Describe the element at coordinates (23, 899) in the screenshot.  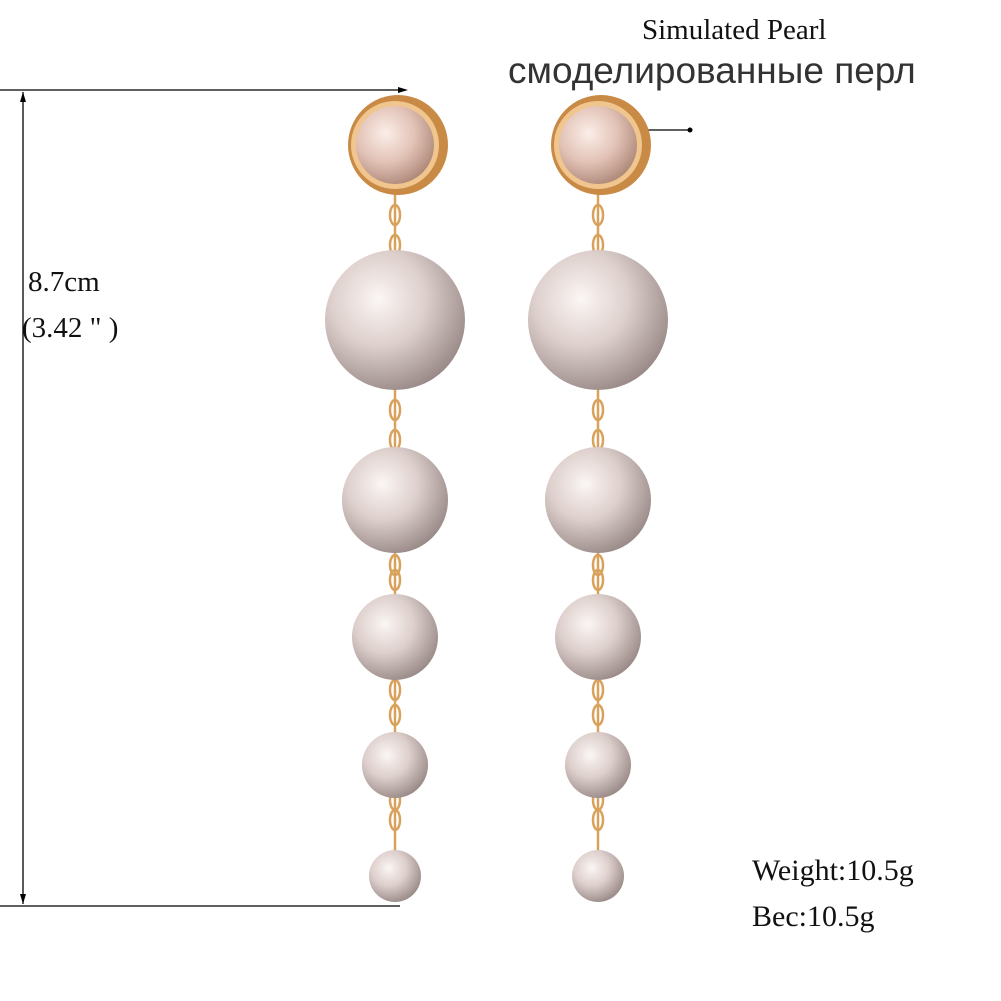
I see `arrow-down-icon` at that location.